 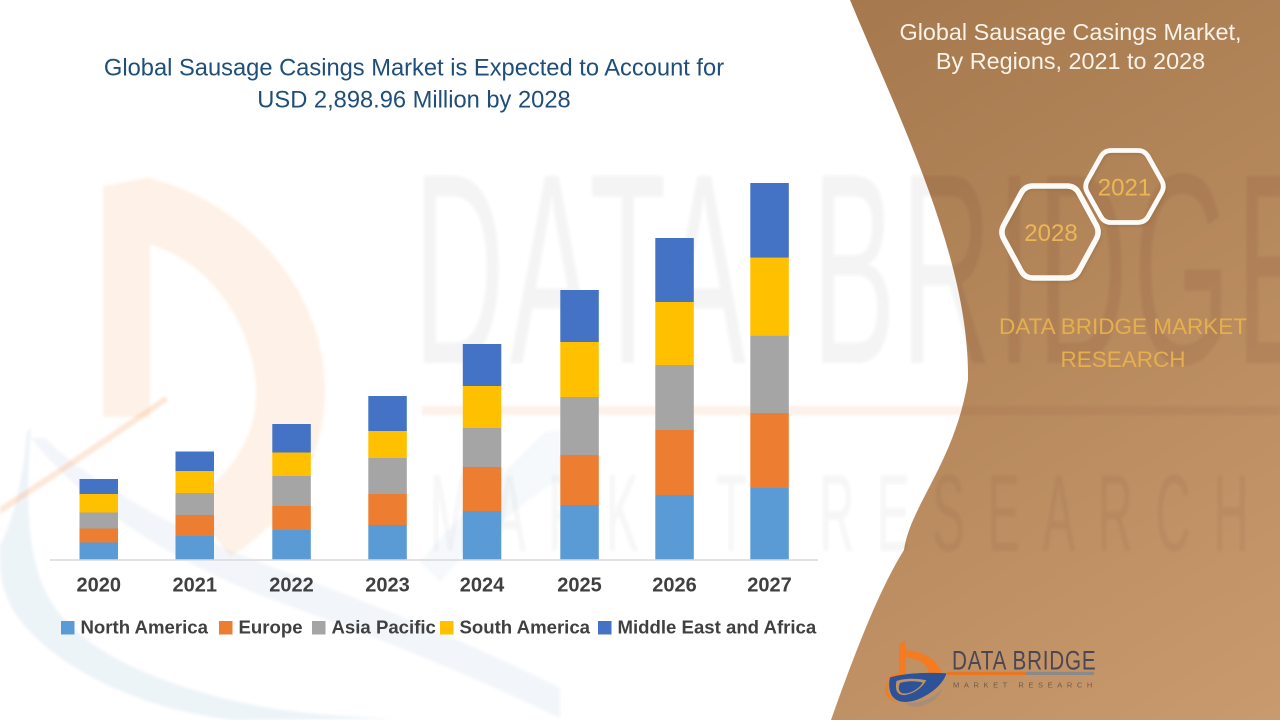 What do you see at coordinates (387, 586) in the screenshot?
I see `svg-text: 2023` at bounding box center [387, 586].